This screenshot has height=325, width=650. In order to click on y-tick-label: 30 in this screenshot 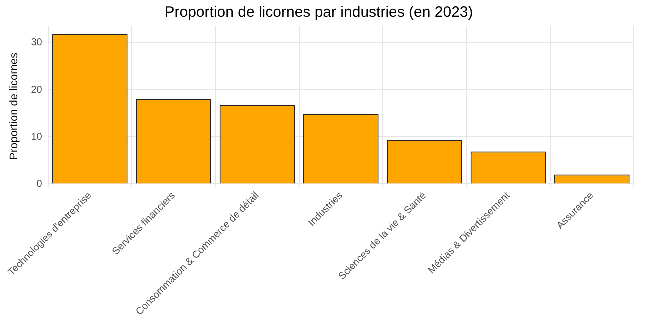, I will do `click(37, 43)`.